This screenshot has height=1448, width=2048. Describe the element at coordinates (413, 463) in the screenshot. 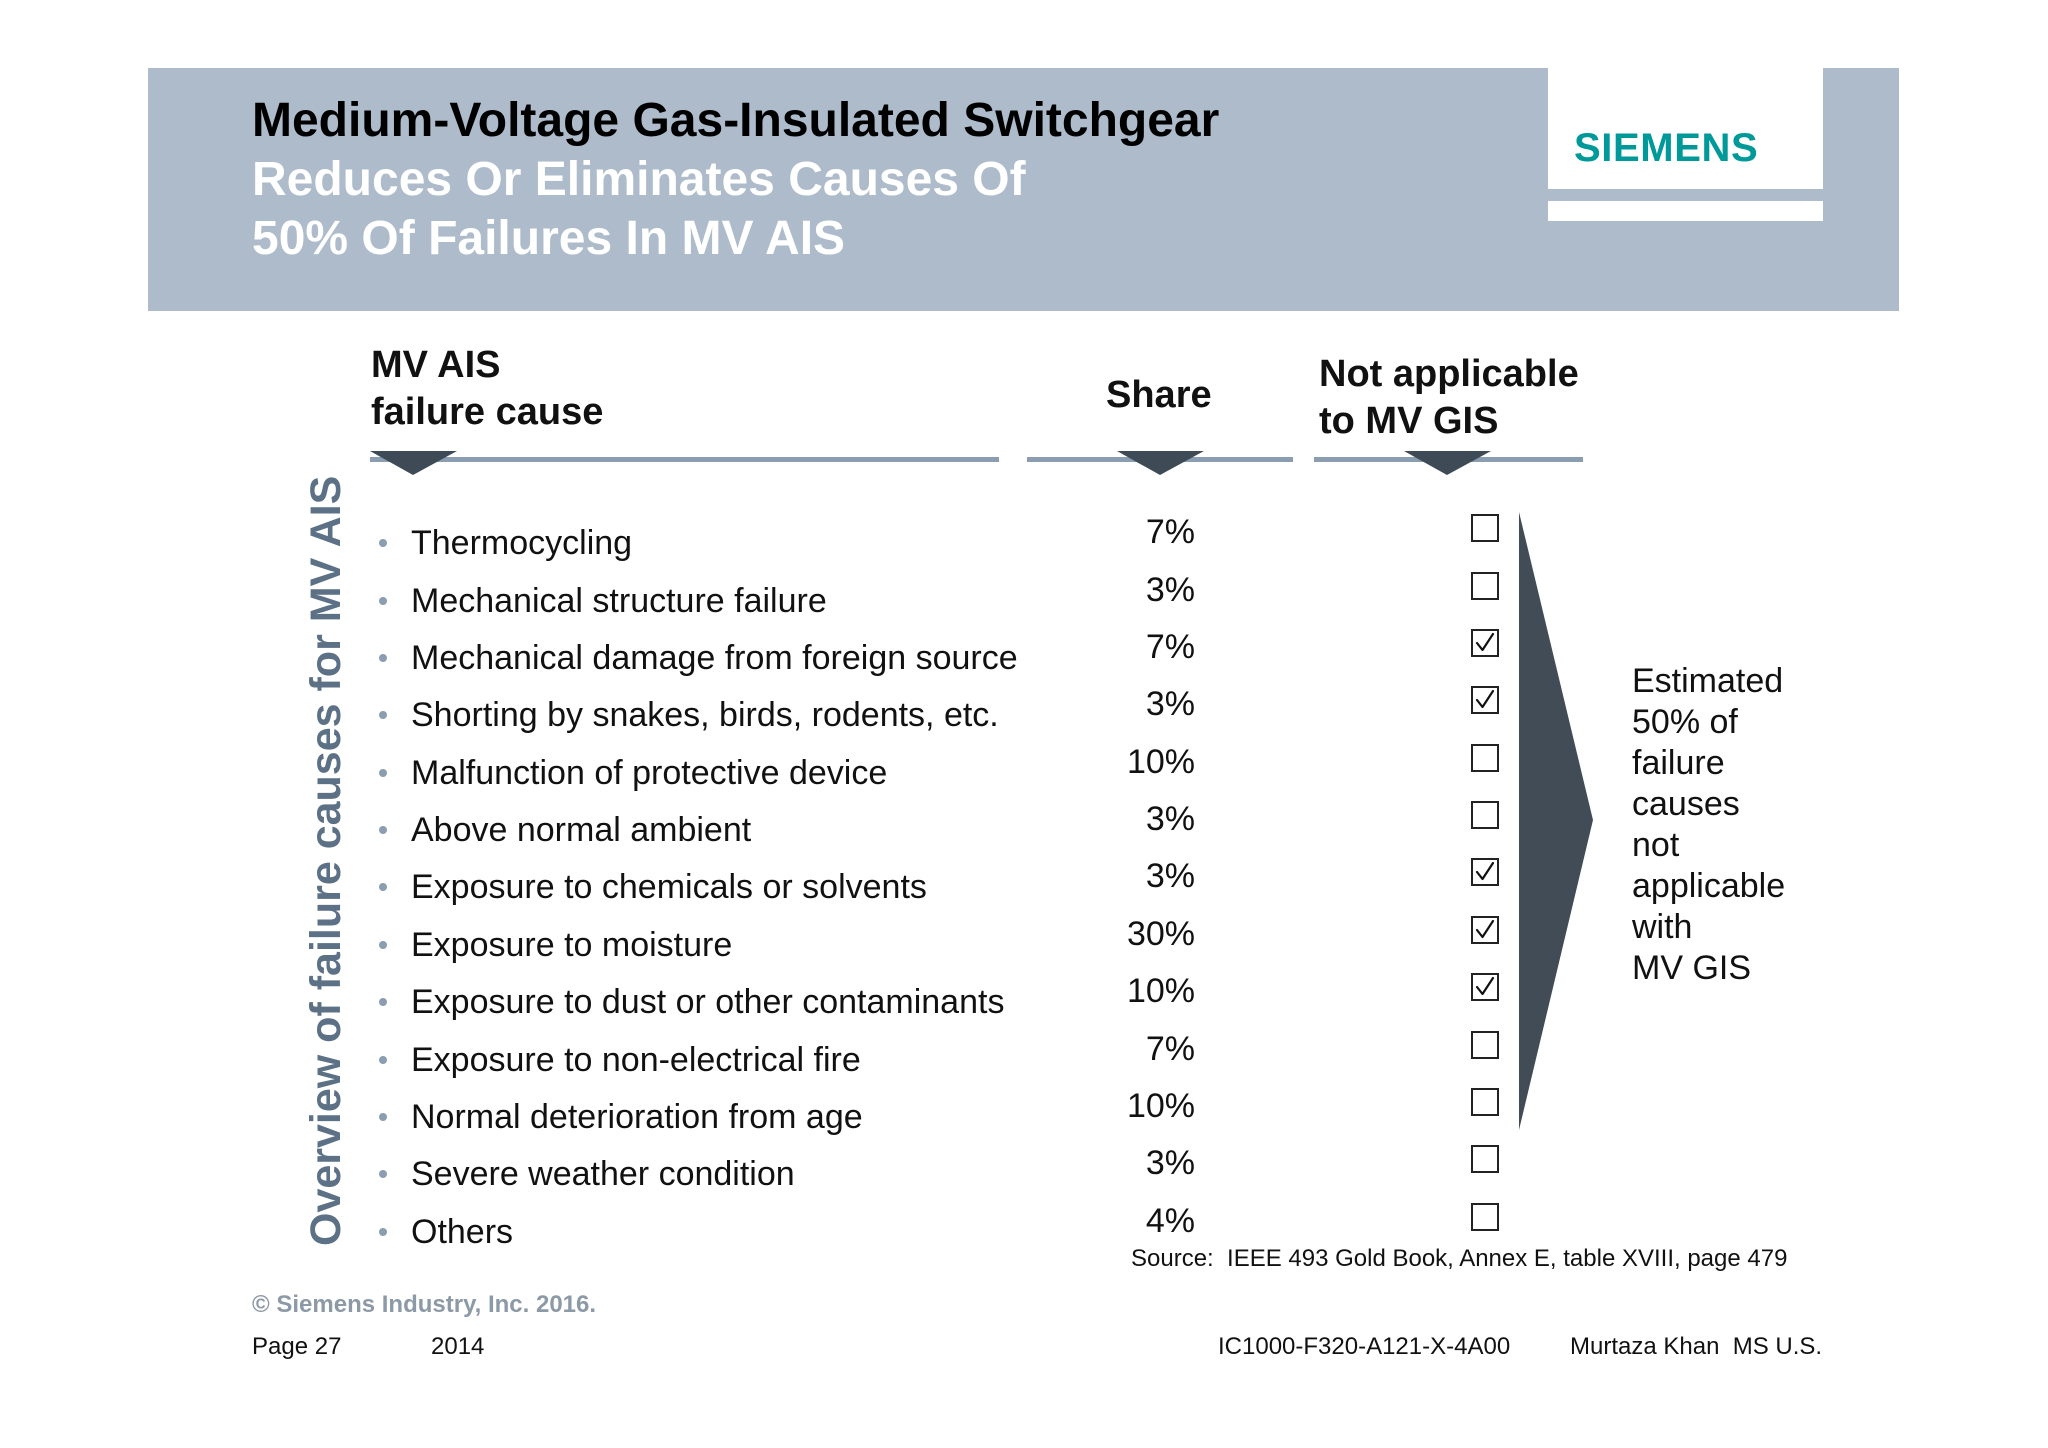

I see `cause-column-marker-triangle` at that location.